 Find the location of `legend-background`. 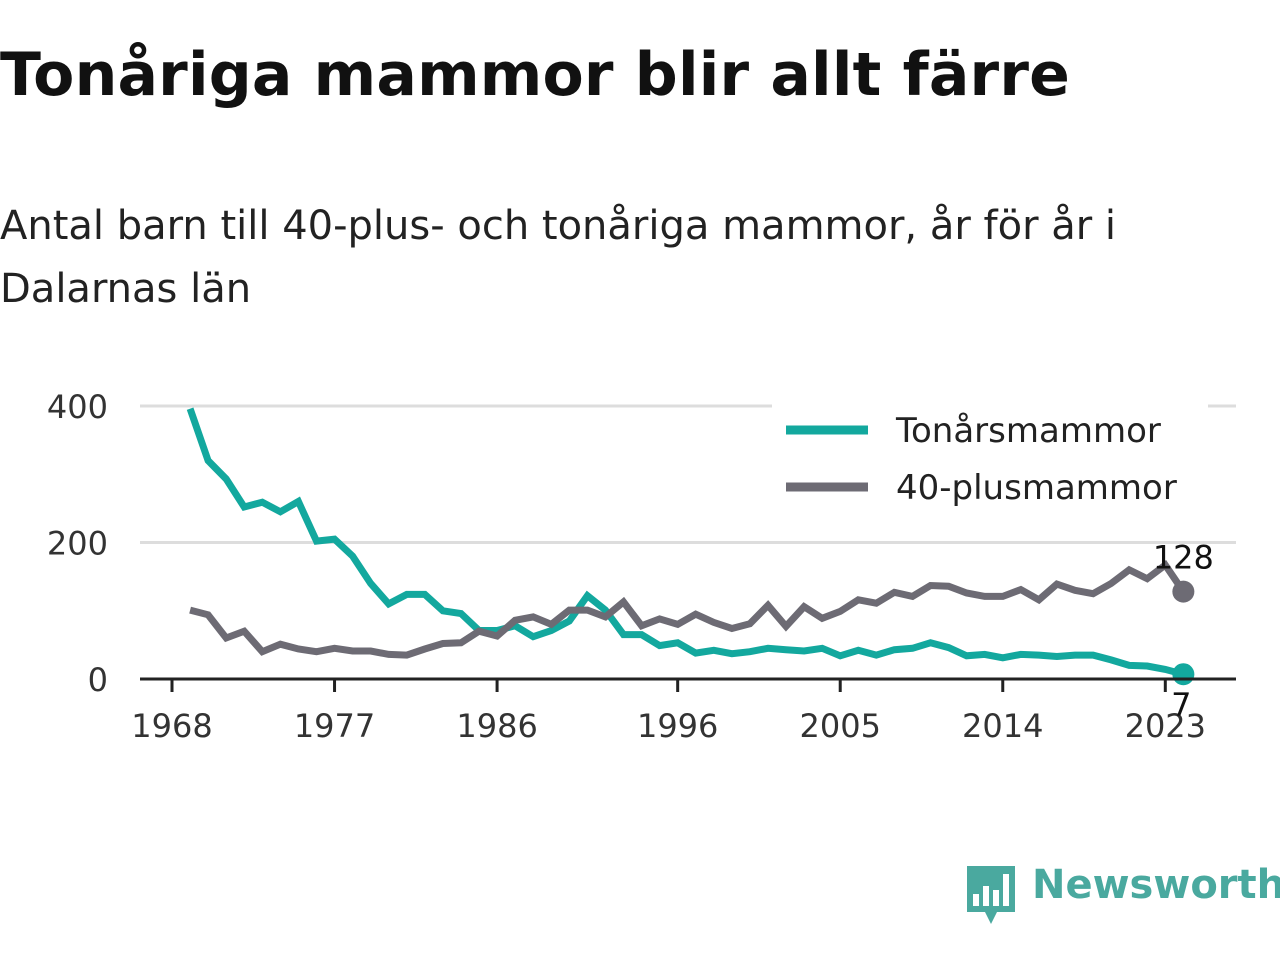

legend-background is located at coordinates (990, 462).